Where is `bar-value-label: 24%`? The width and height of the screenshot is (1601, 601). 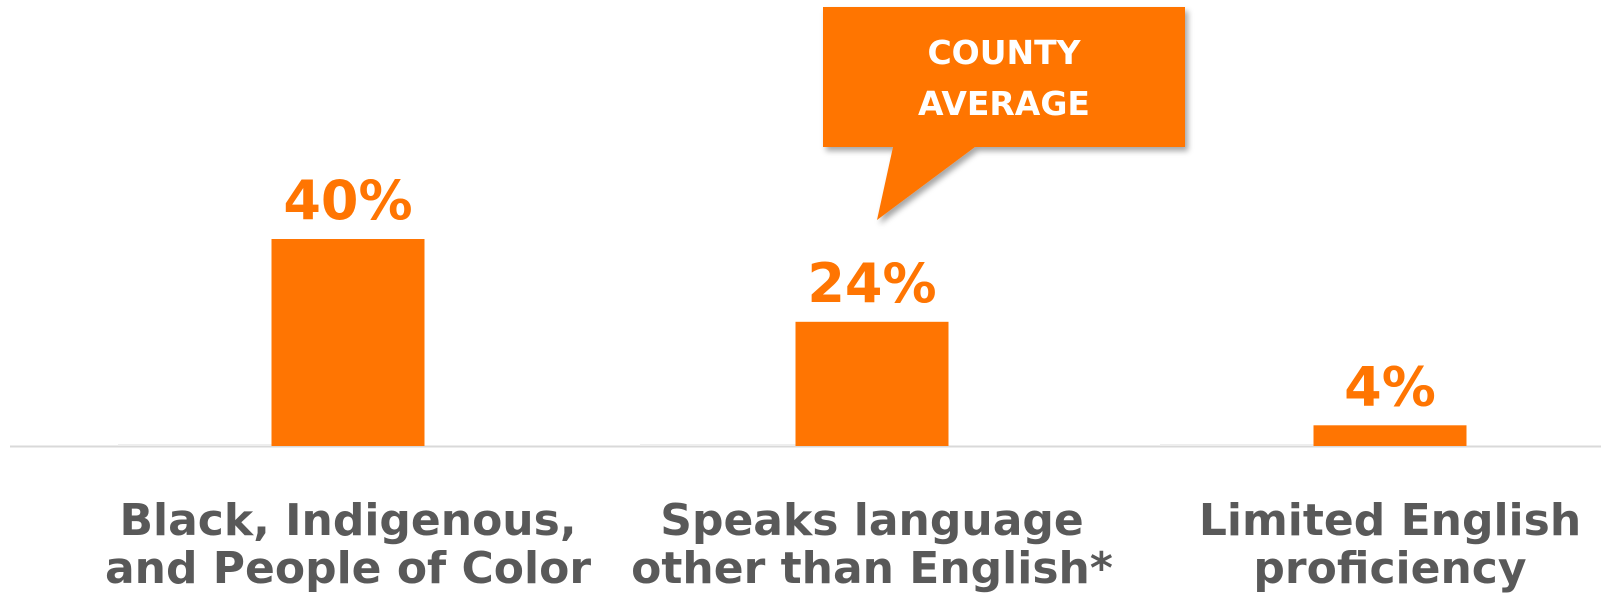
bar-value-label: 24% is located at coordinates (871, 283).